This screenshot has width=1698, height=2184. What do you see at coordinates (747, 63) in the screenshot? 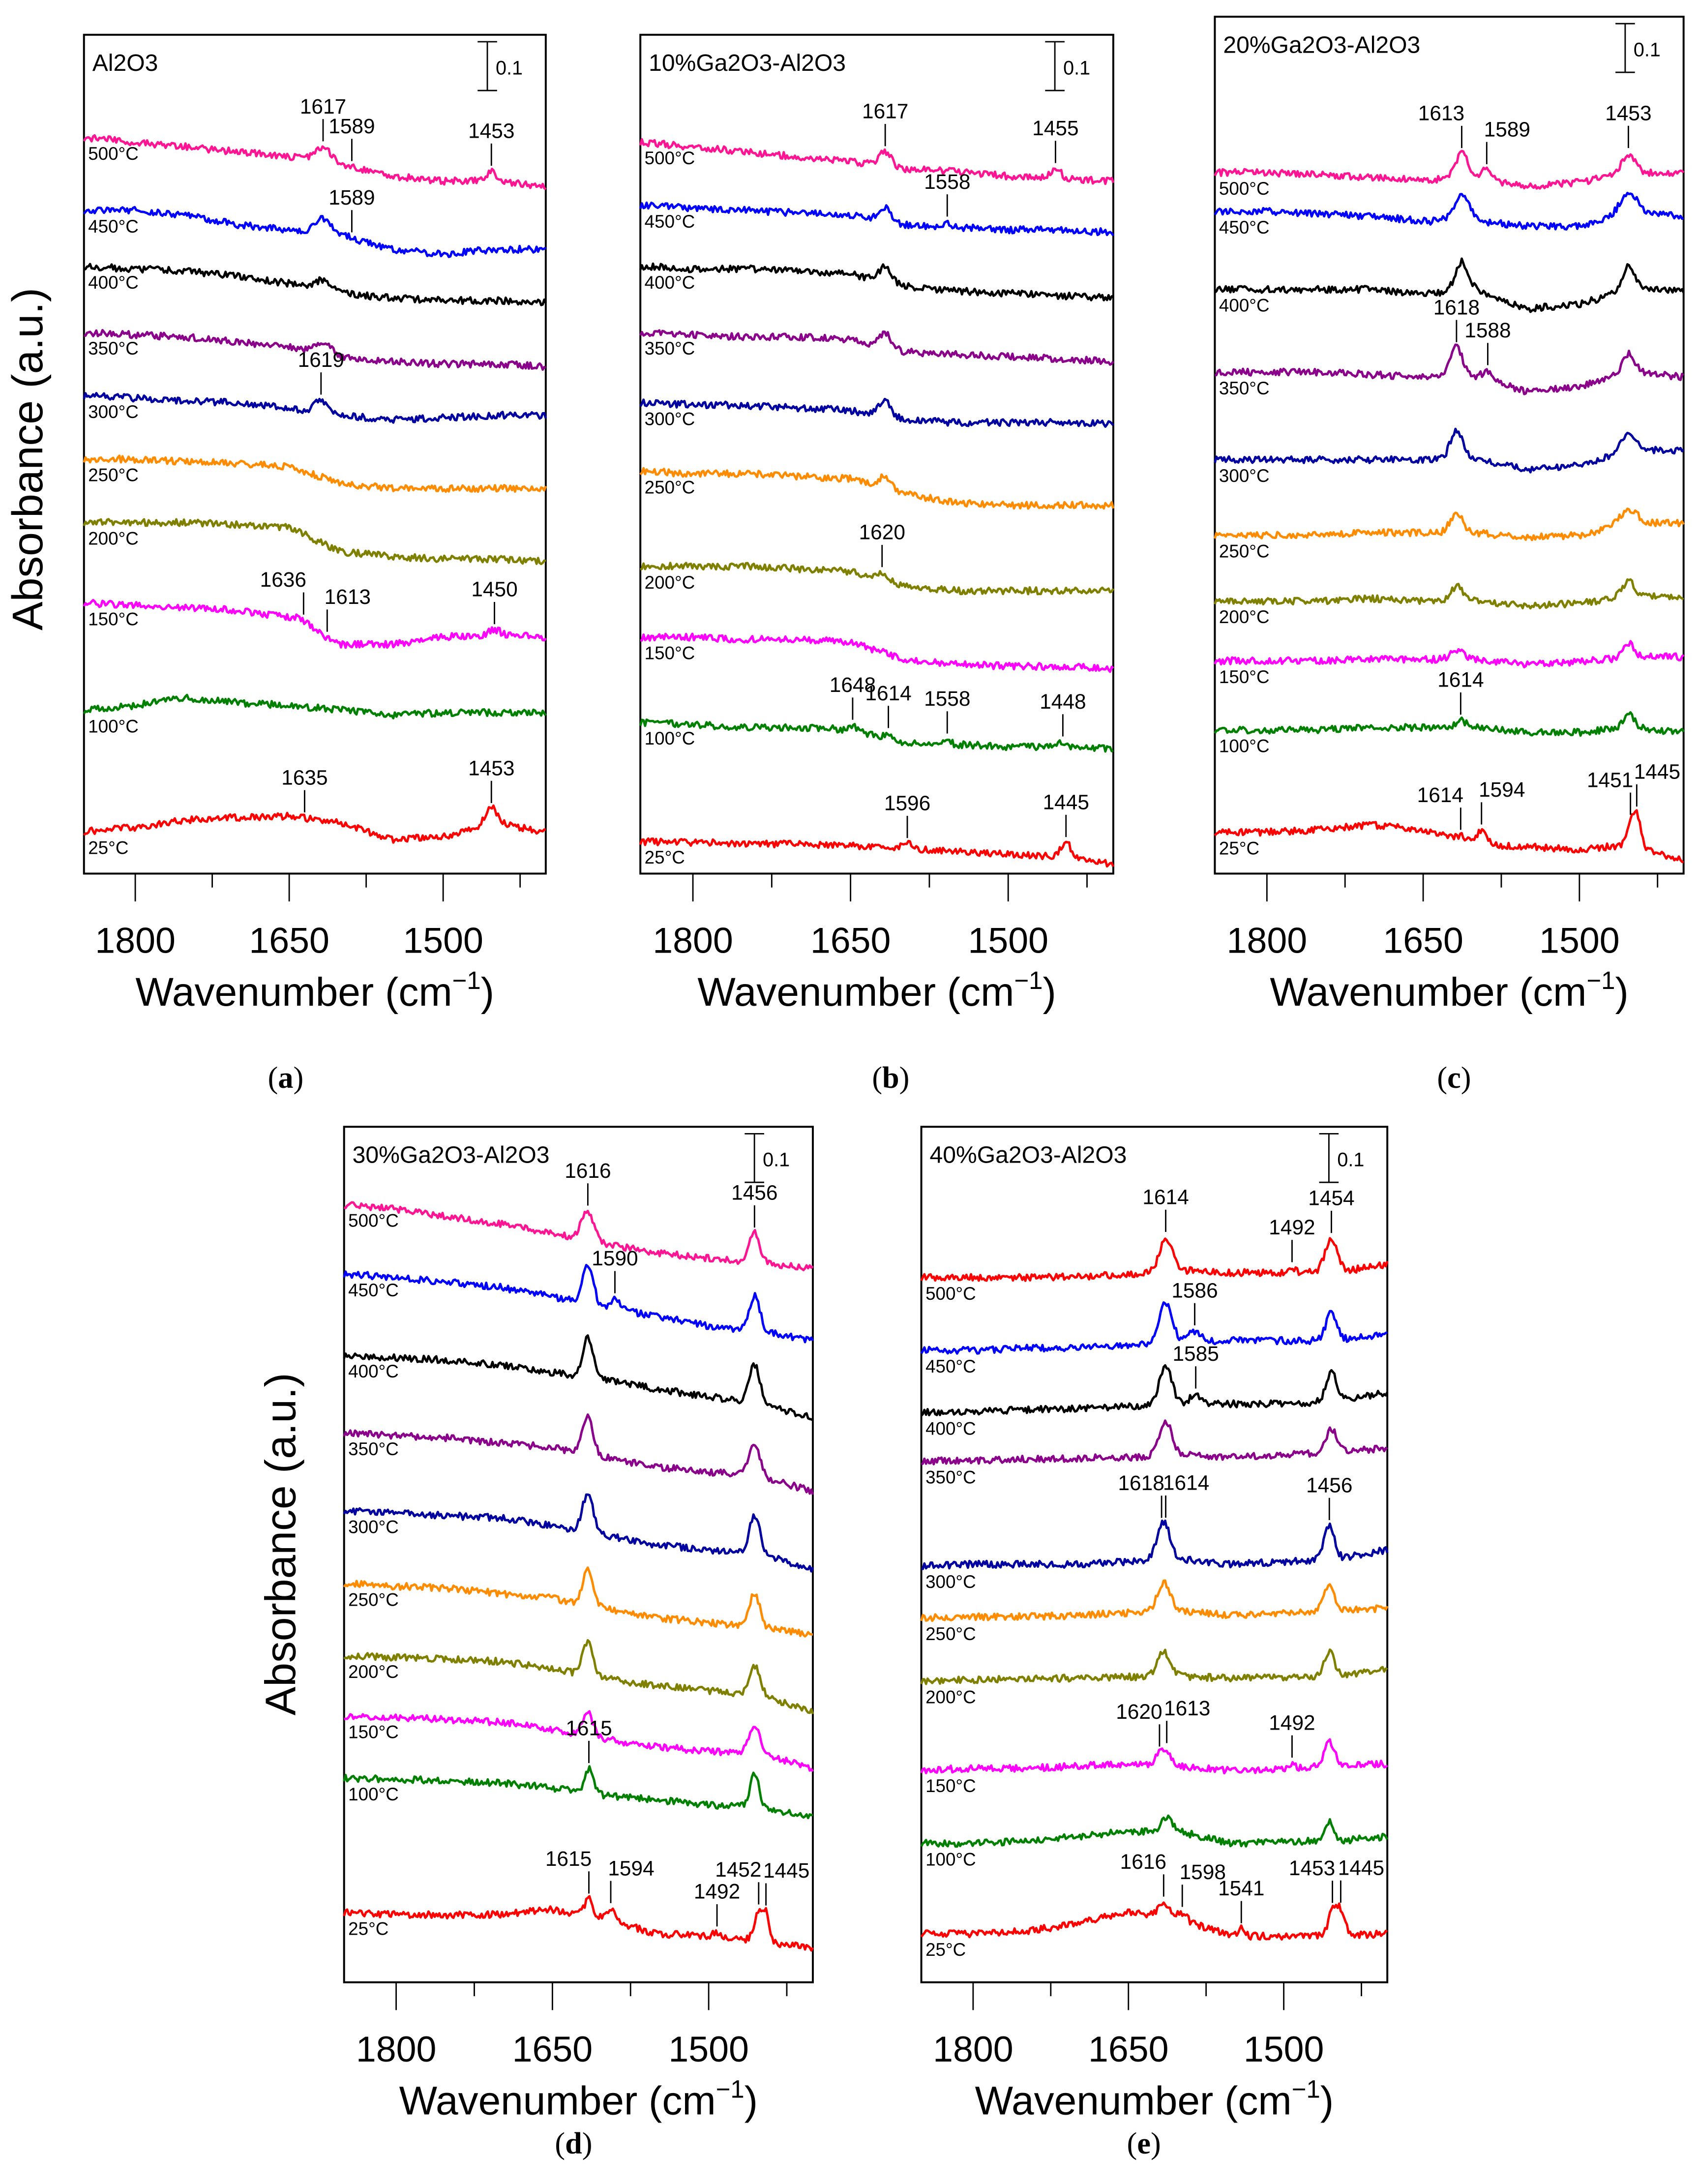
I see `panel-title: 10%Ga2O3-Al2O3` at bounding box center [747, 63].